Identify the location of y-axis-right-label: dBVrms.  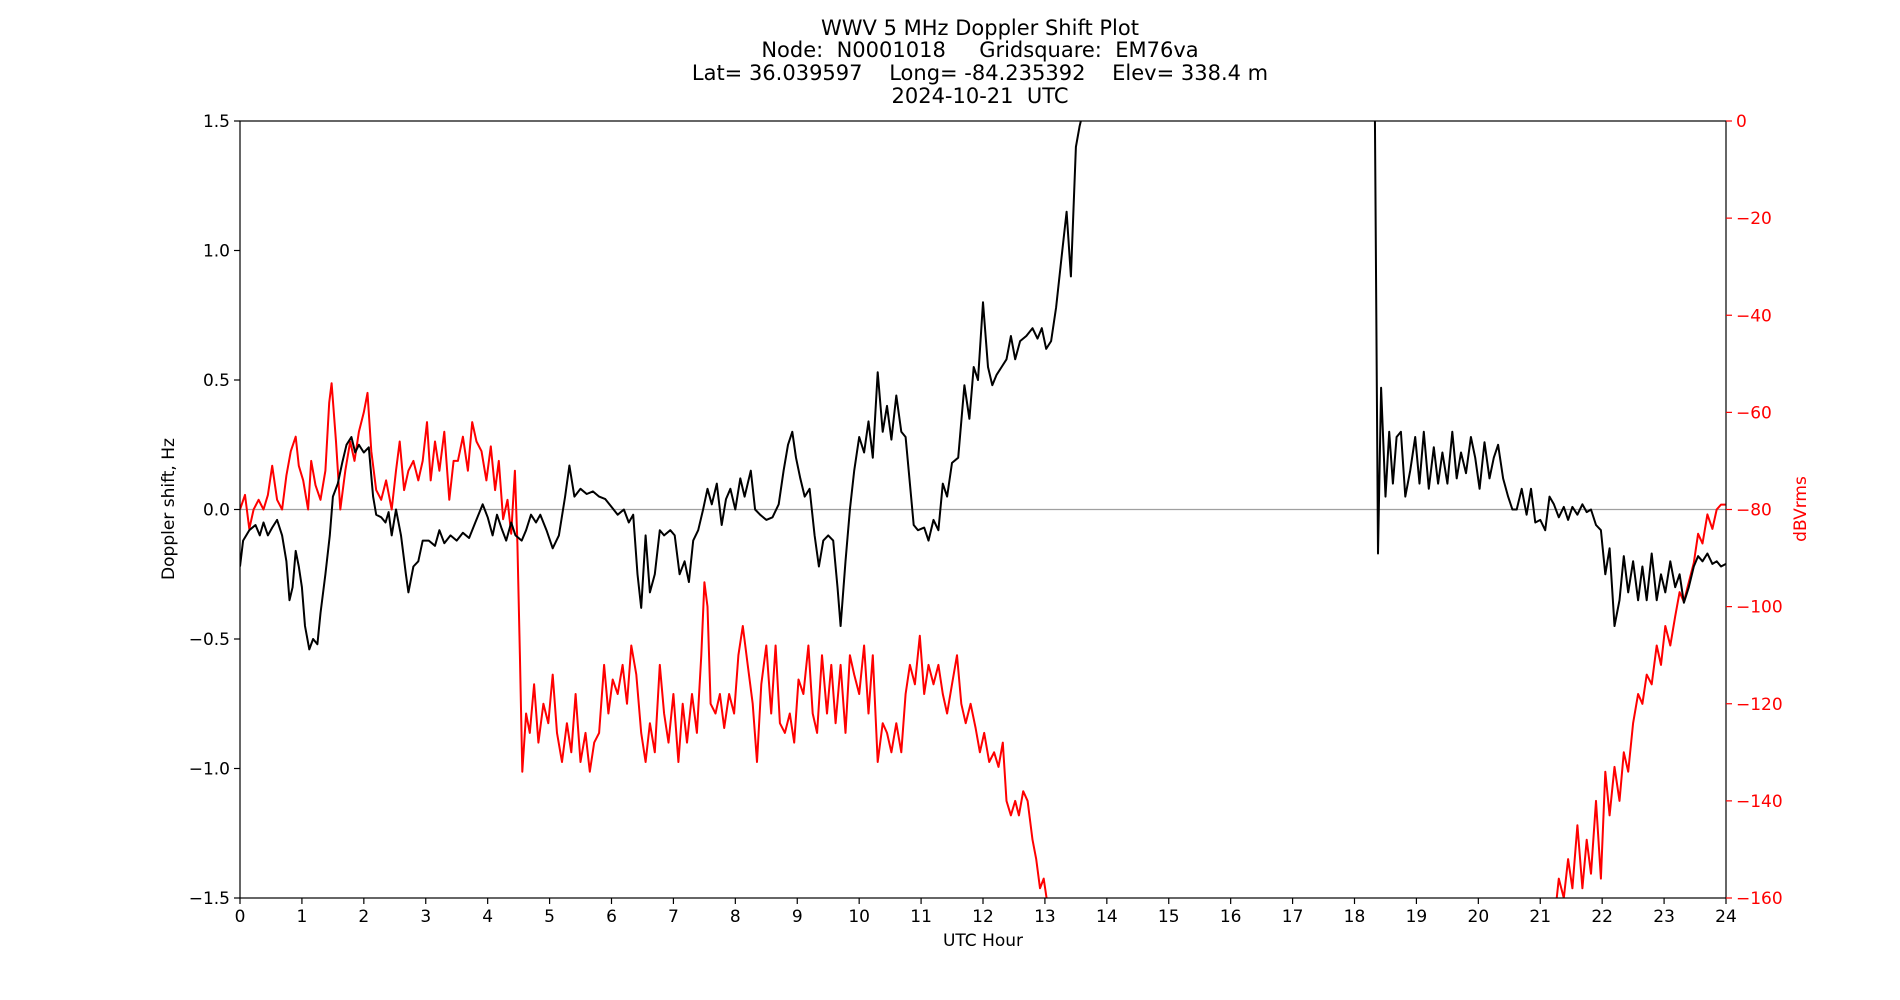
(1801, 509).